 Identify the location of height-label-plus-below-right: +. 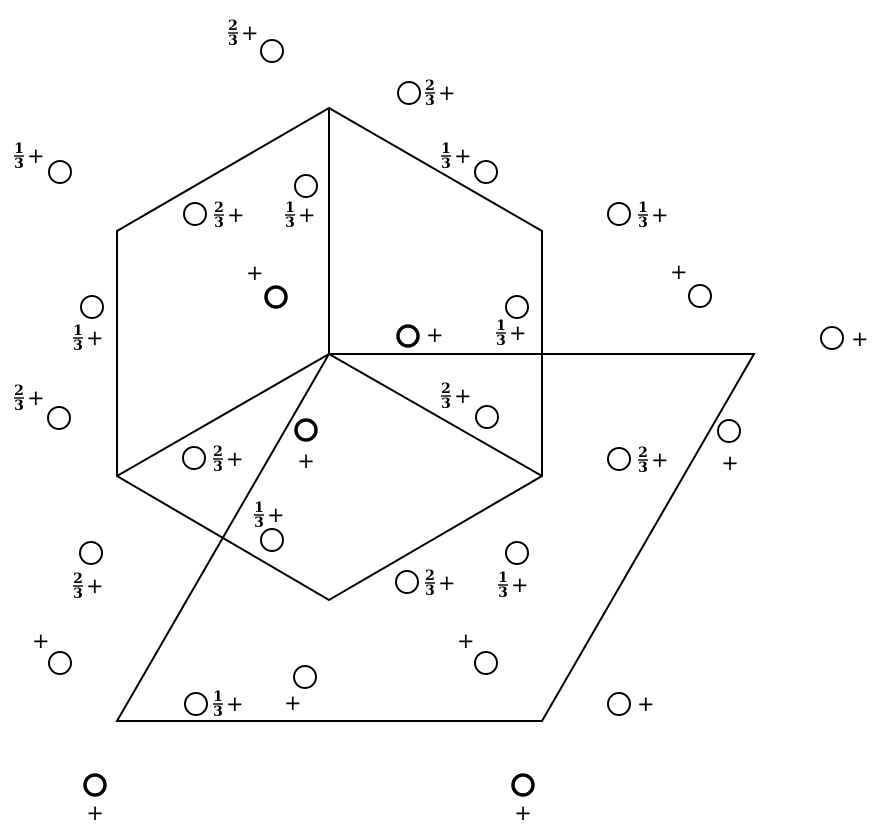
(523, 813).